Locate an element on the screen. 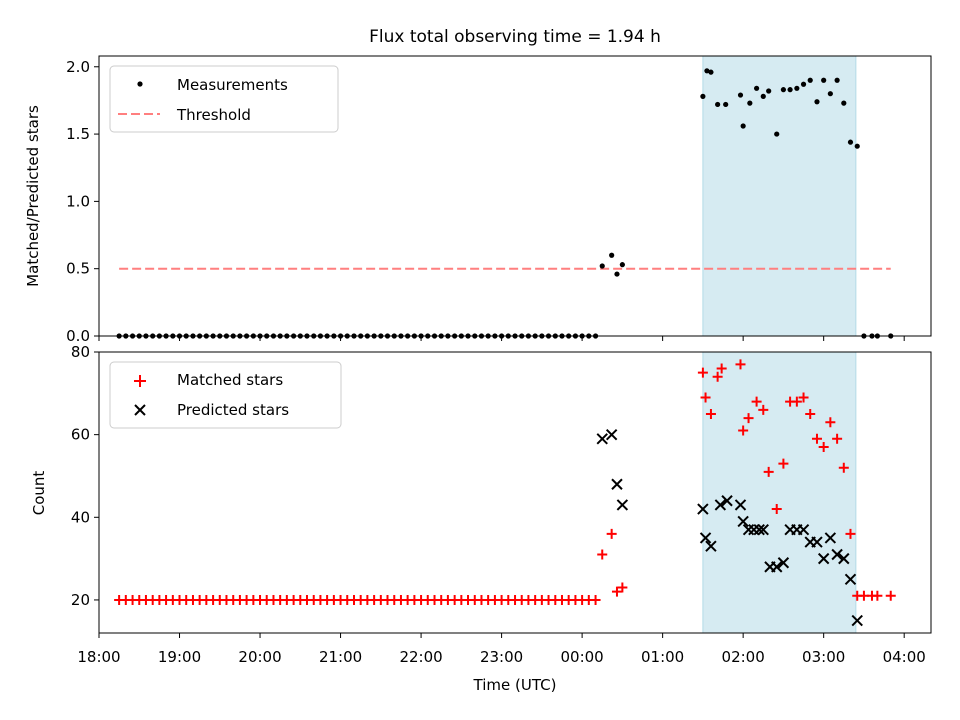  bottom-y-tick-label: 20 is located at coordinates (80, 600).